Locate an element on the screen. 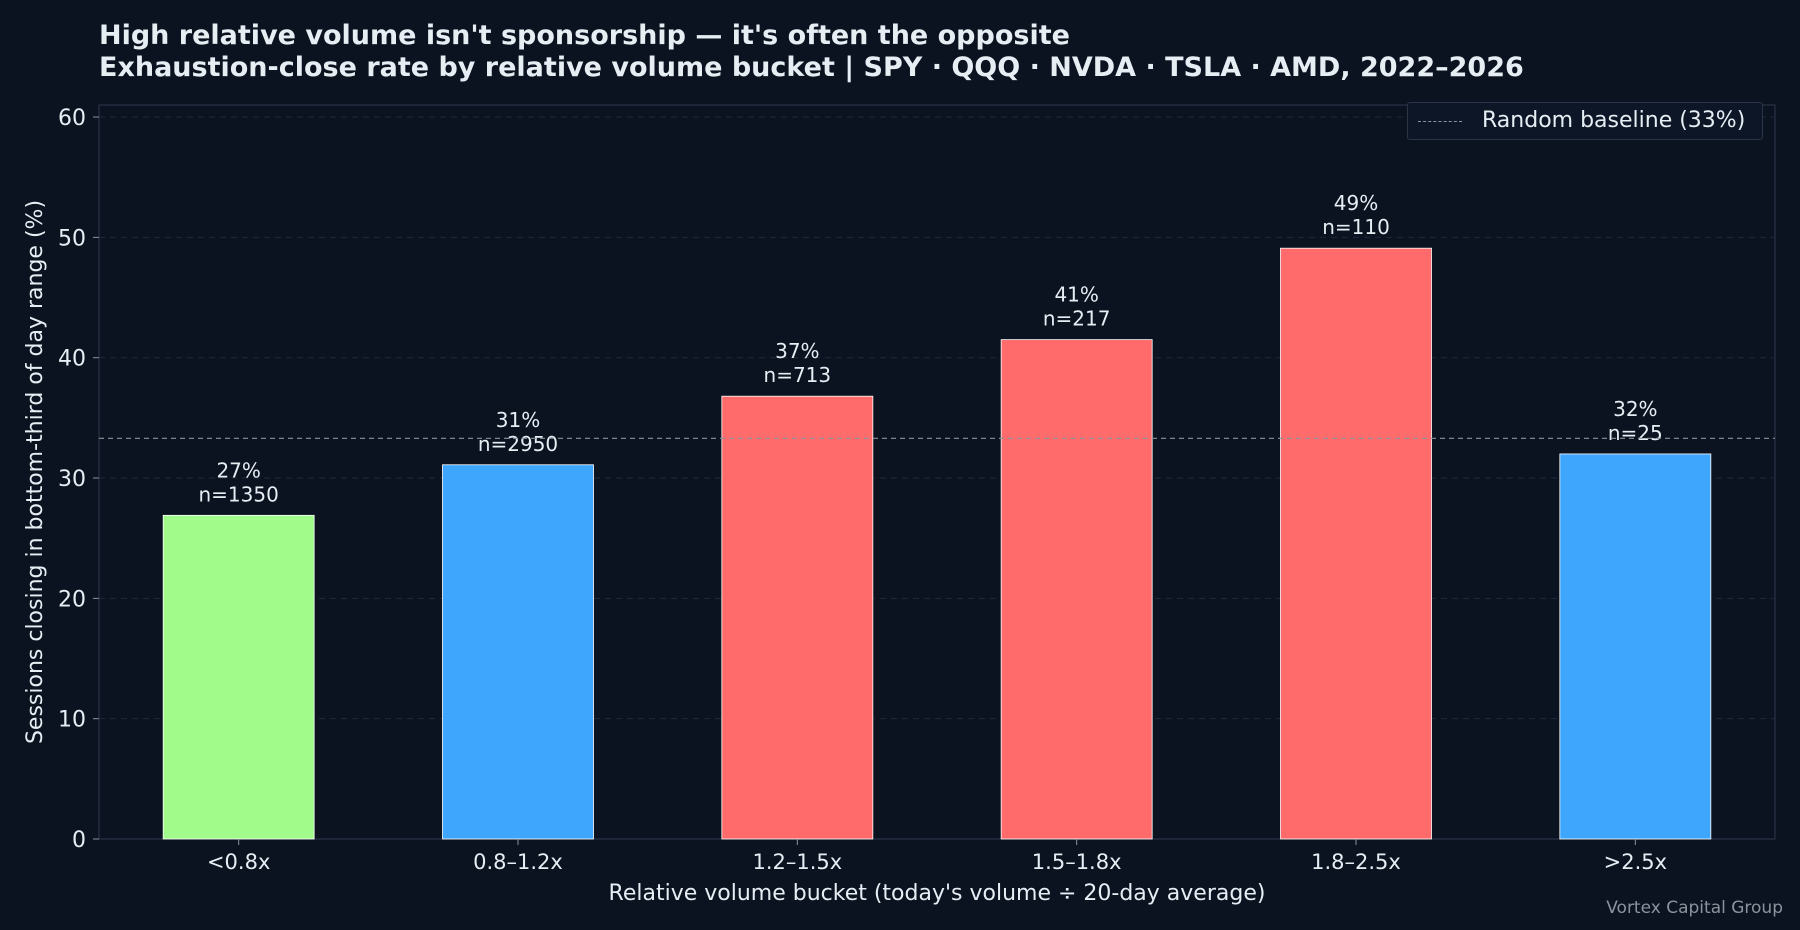  legend-baseline-swatch is located at coordinates (1440, 121).